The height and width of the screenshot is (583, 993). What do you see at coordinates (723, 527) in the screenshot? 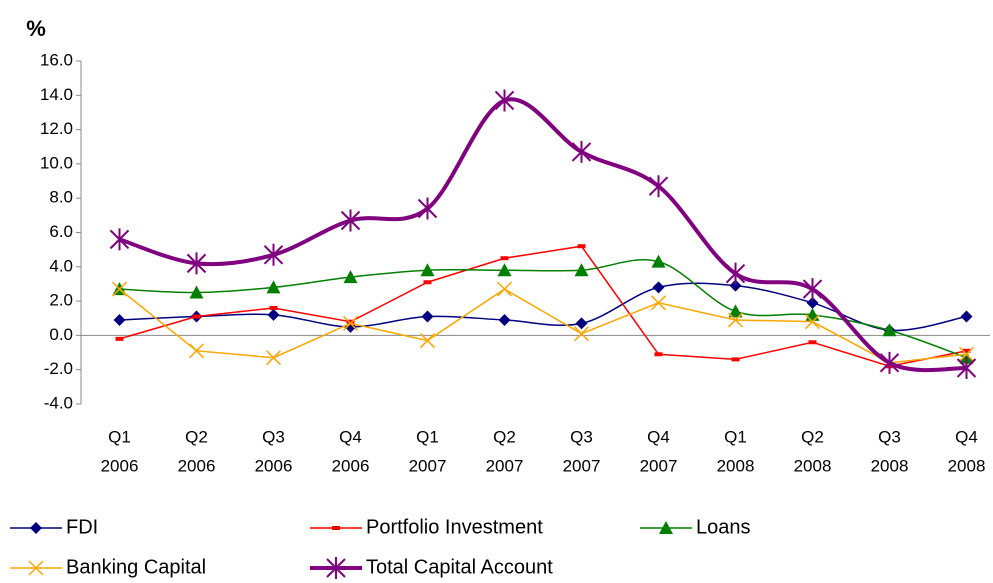
I see `legend-label: Loans` at bounding box center [723, 527].